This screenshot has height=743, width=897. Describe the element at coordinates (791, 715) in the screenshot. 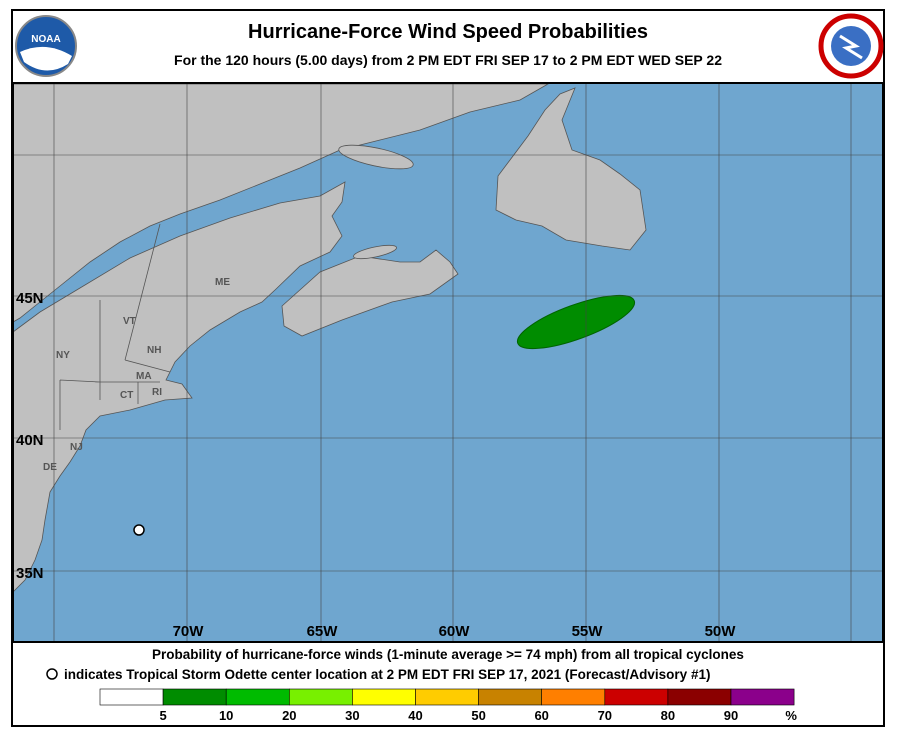

I see `legend-unit: %` at that location.